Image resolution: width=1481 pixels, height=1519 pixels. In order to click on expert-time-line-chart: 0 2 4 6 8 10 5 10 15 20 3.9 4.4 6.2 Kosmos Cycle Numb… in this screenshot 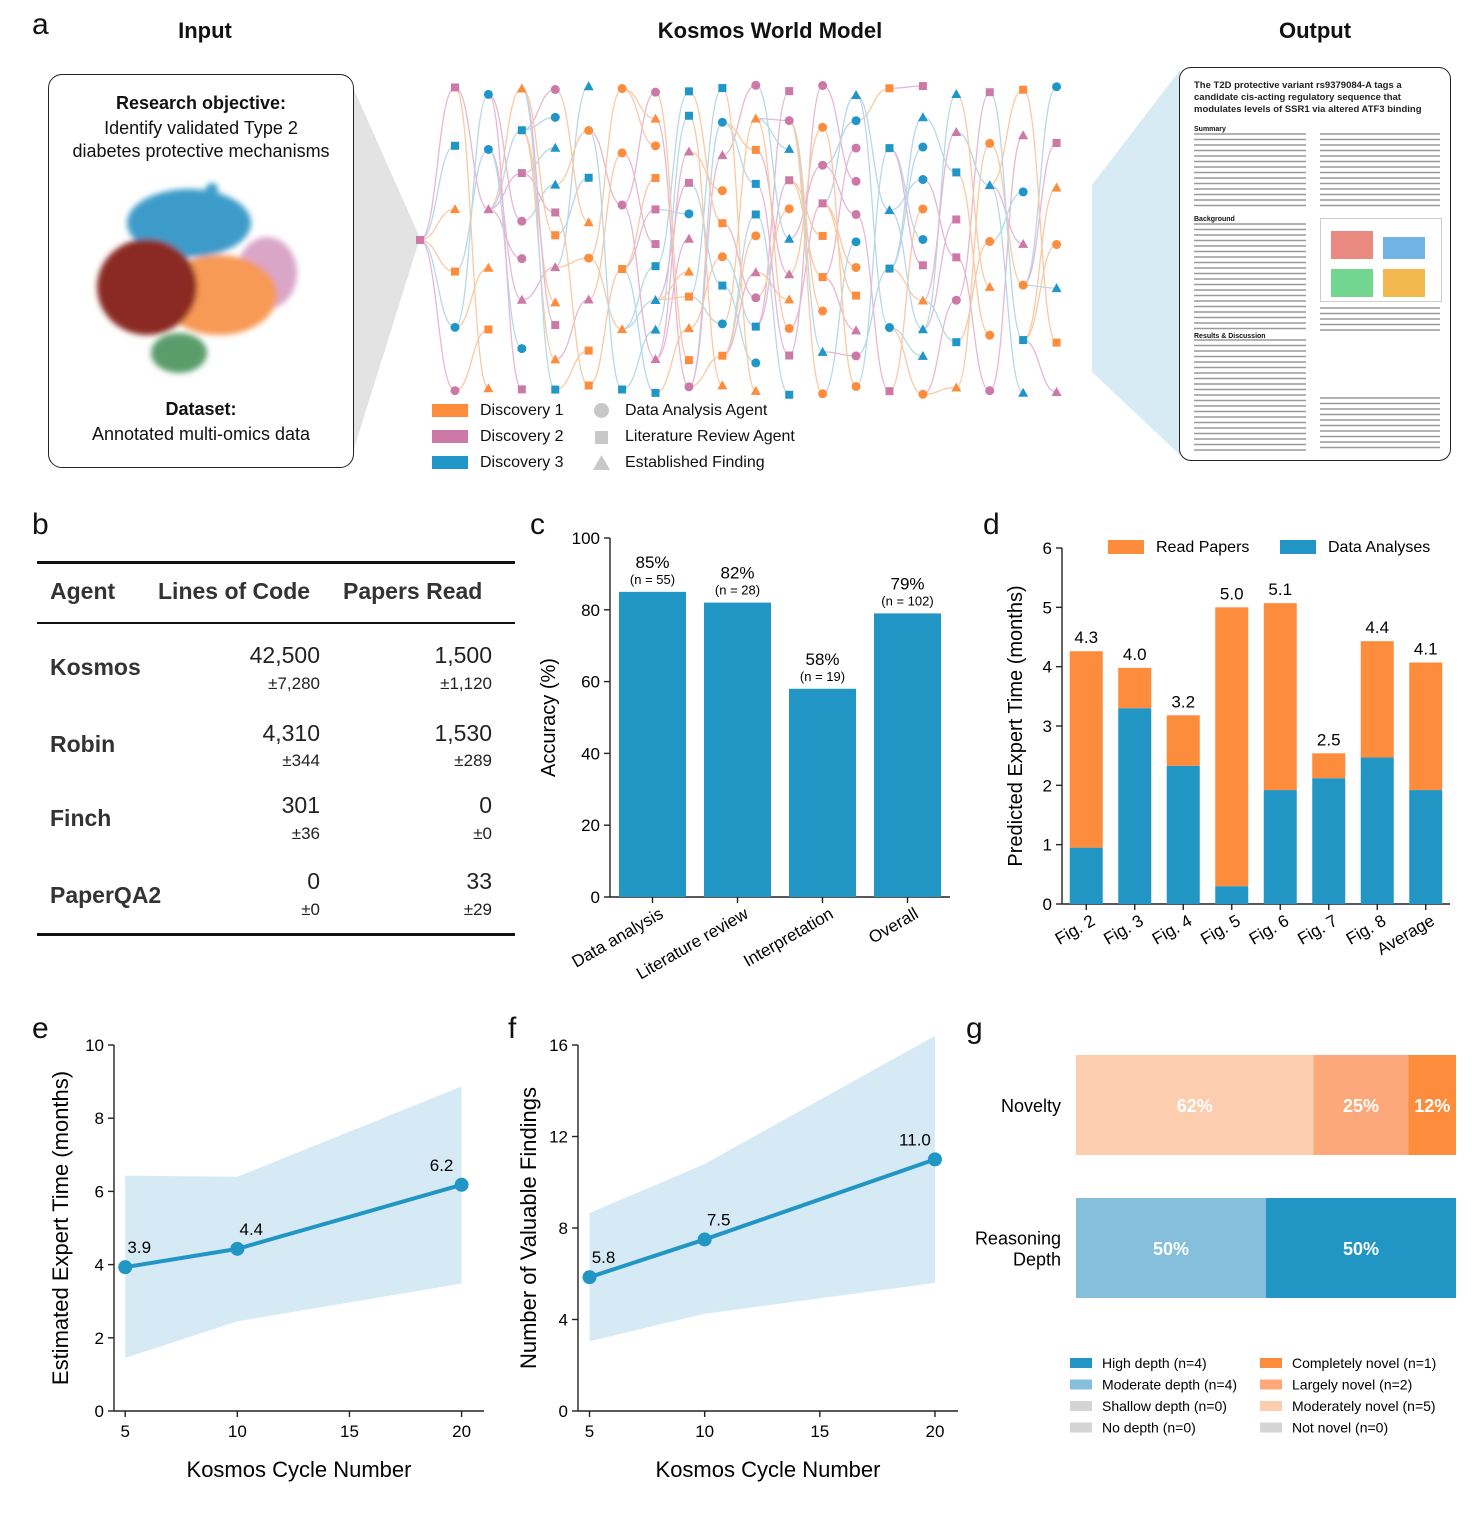, I will do `click(266, 1259)`.